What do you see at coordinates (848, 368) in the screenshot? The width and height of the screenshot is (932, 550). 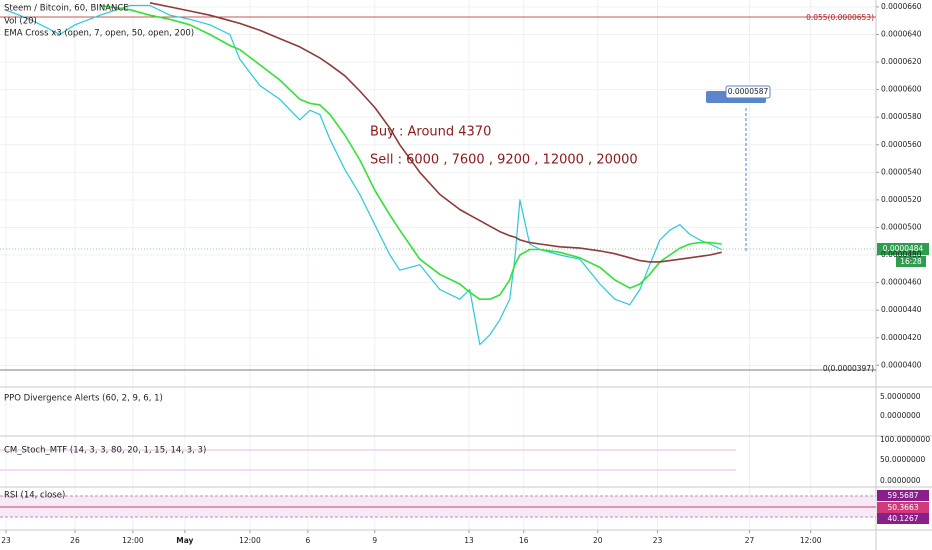 I see `fib-label: 0(0.0000397)` at bounding box center [848, 368].